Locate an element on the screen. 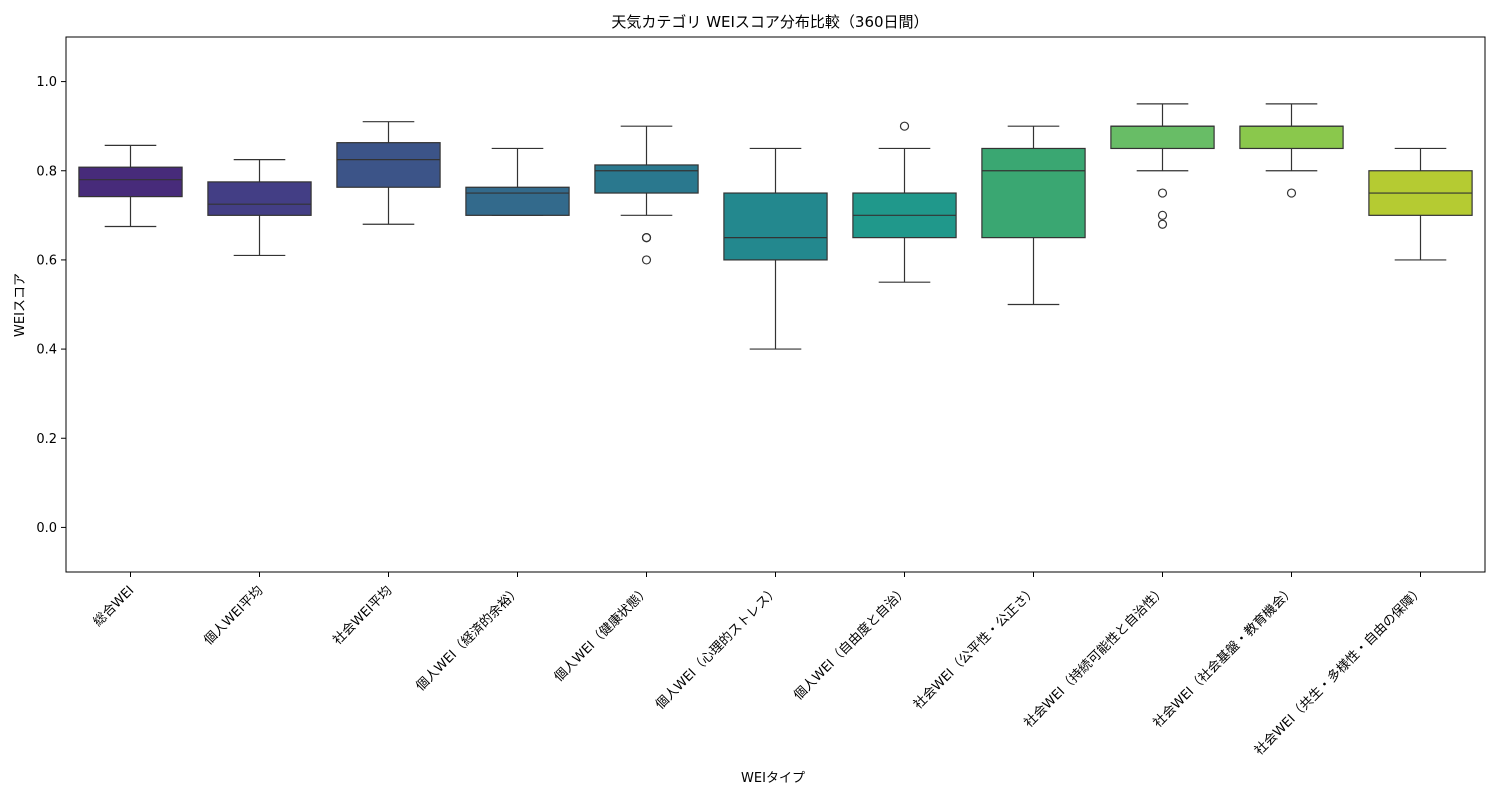 This screenshot has width=1500, height=805. chart-title: 天気カテゴリ WEIスコア分布比較（360日間） is located at coordinates (769, 22).